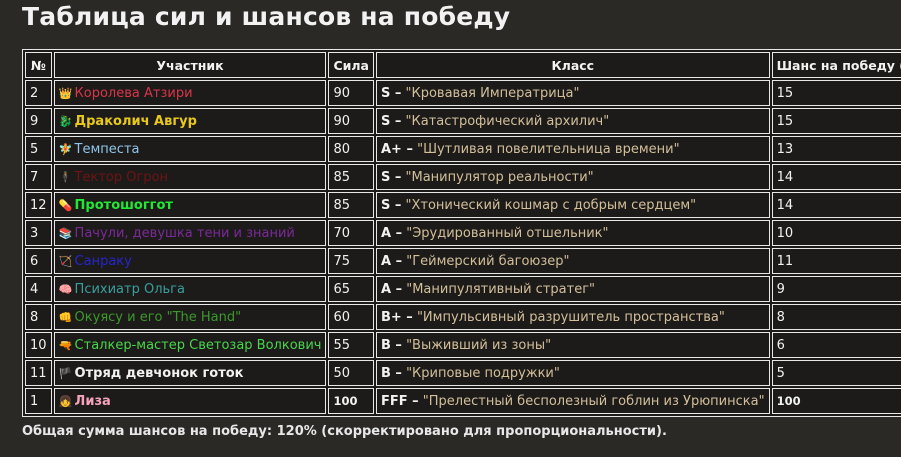 The width and height of the screenshot is (901, 457). What do you see at coordinates (121, 177) in the screenshot?
I see `participant-name: Тектор Огрон` at bounding box center [121, 177].